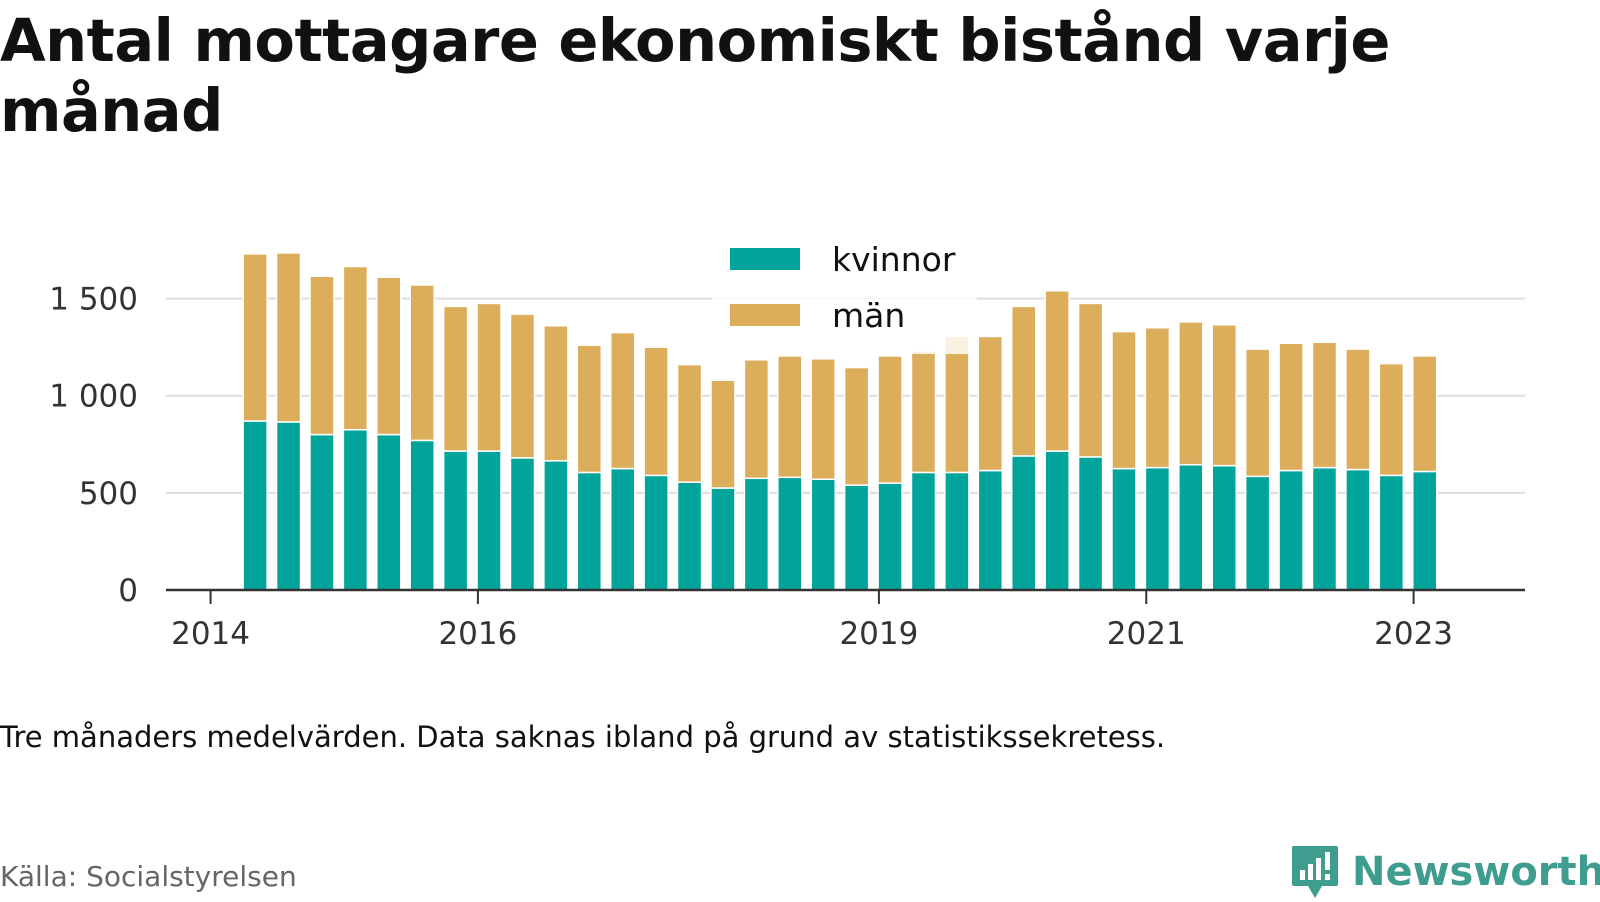 The height and width of the screenshot is (902, 1600). I want to click on y-tick-label: 1 500, so click(93, 300).